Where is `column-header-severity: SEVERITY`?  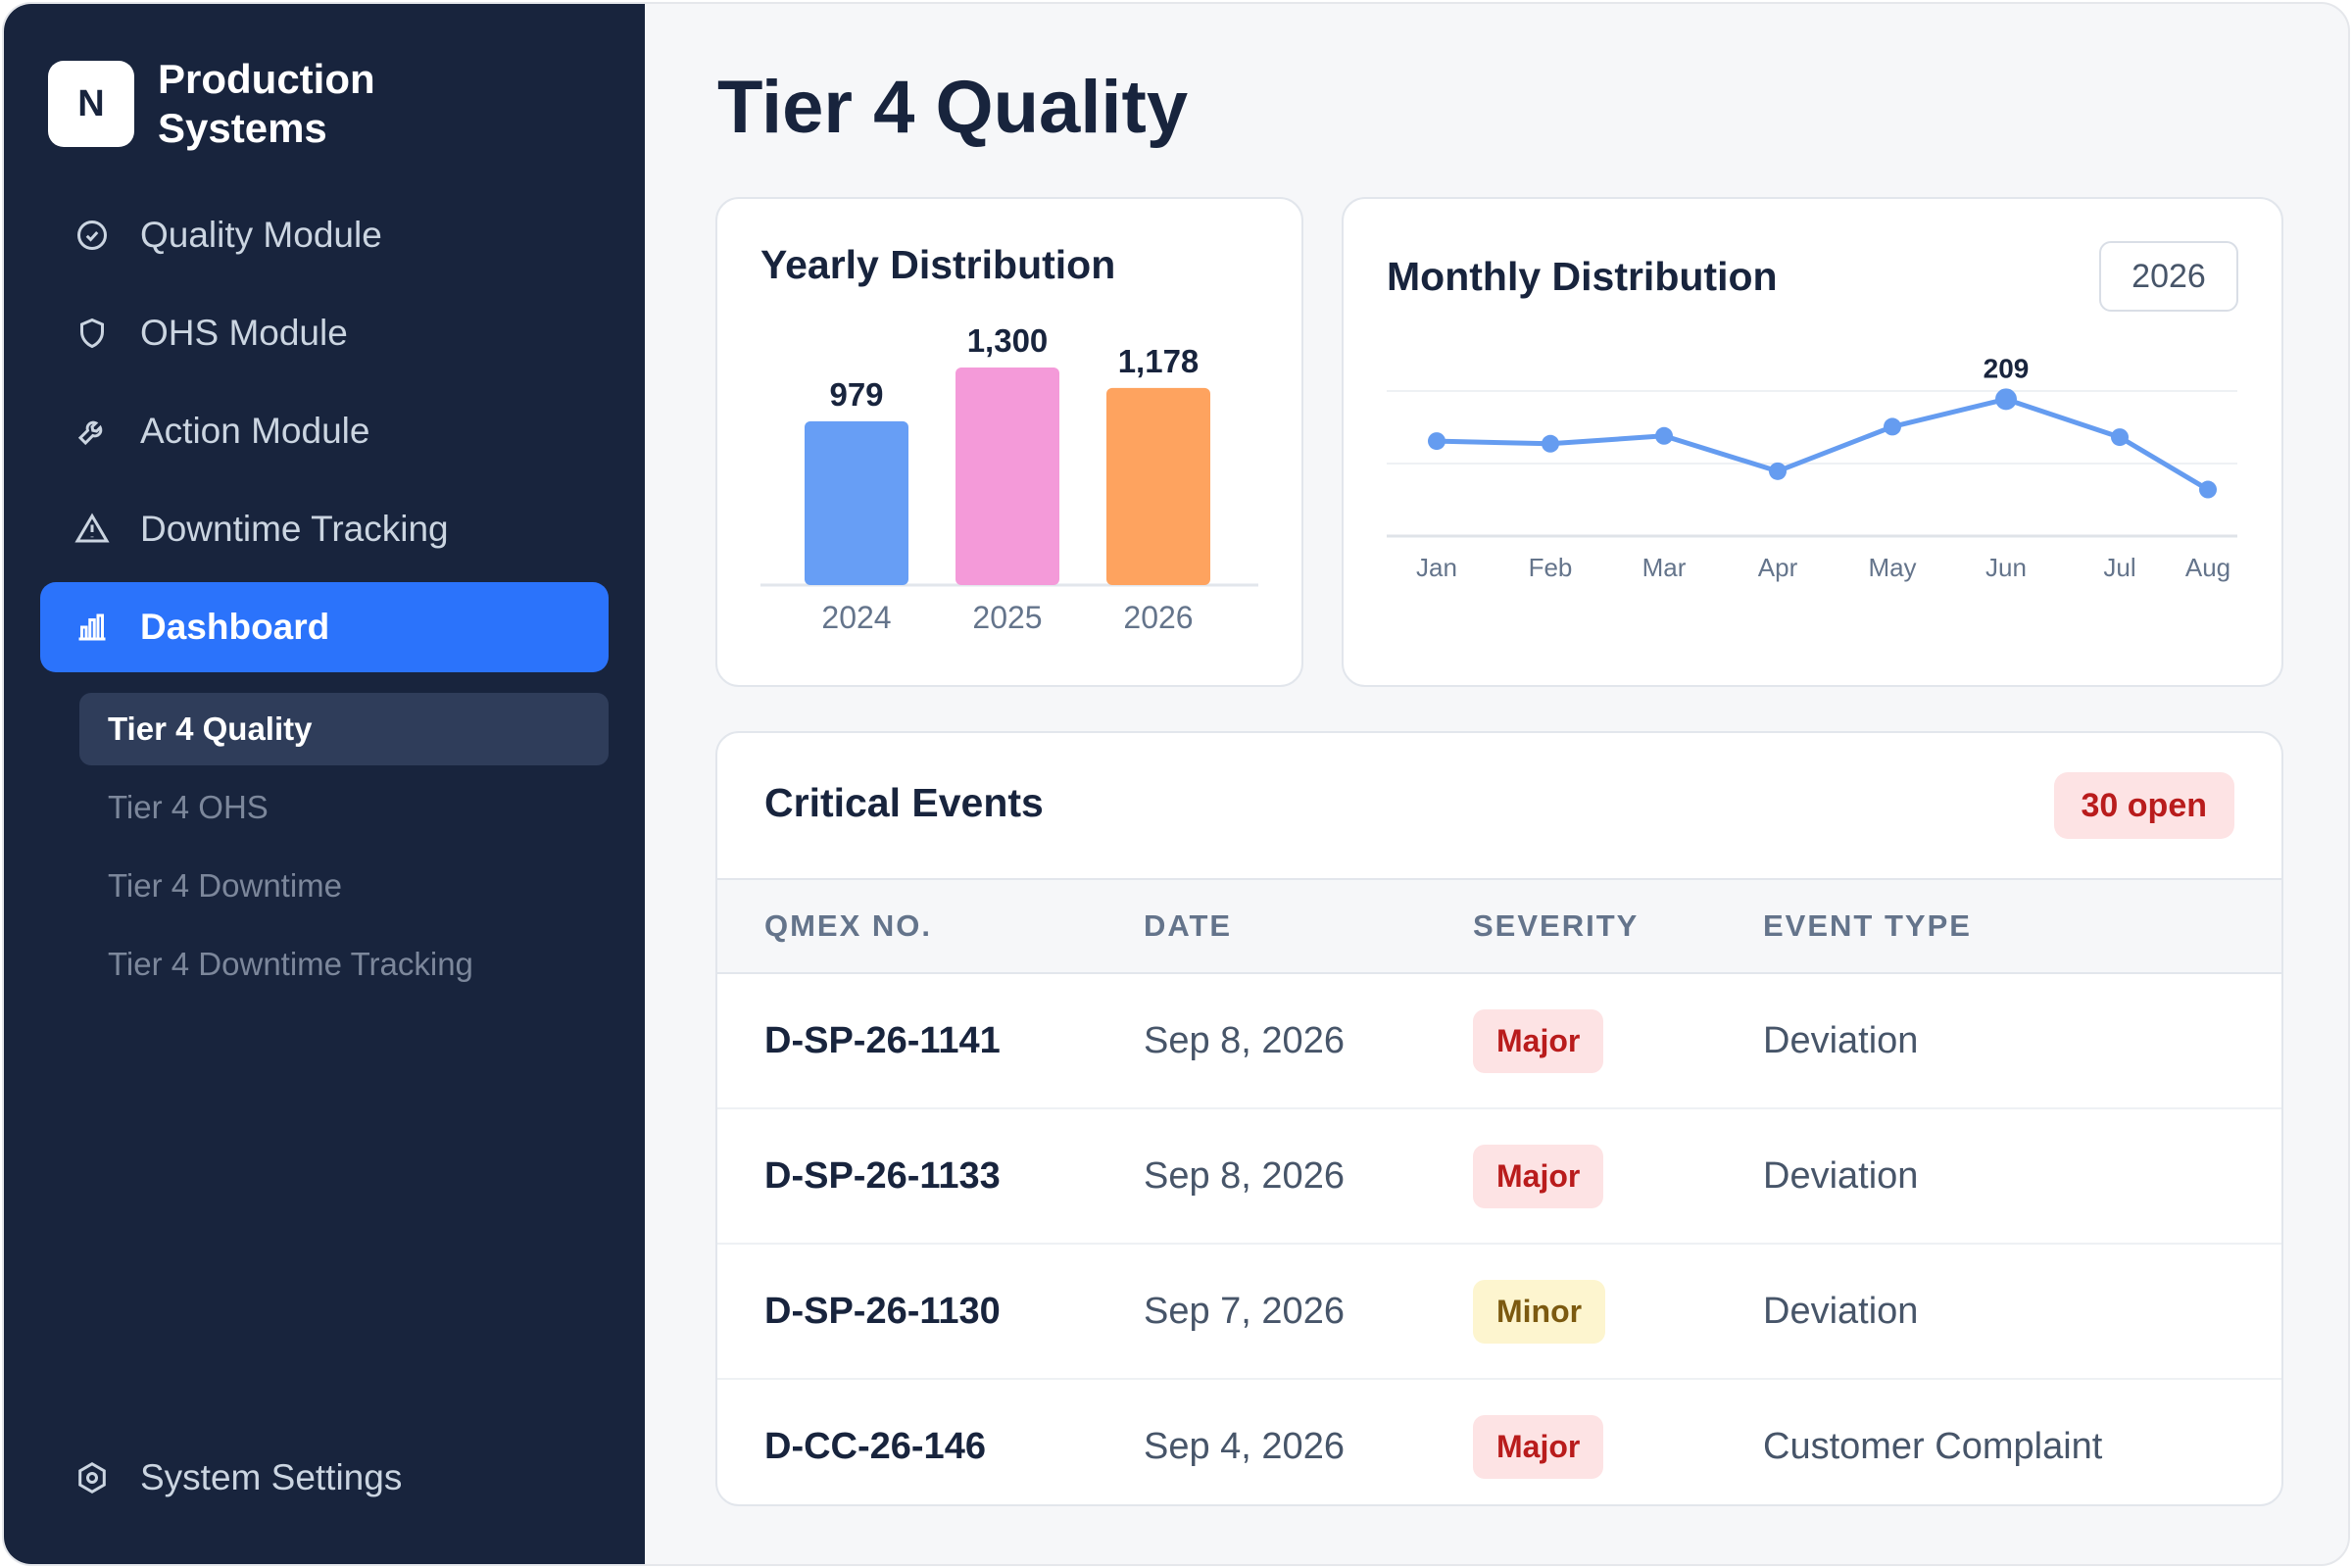 column-header-severity: SEVERITY is located at coordinates (1556, 925).